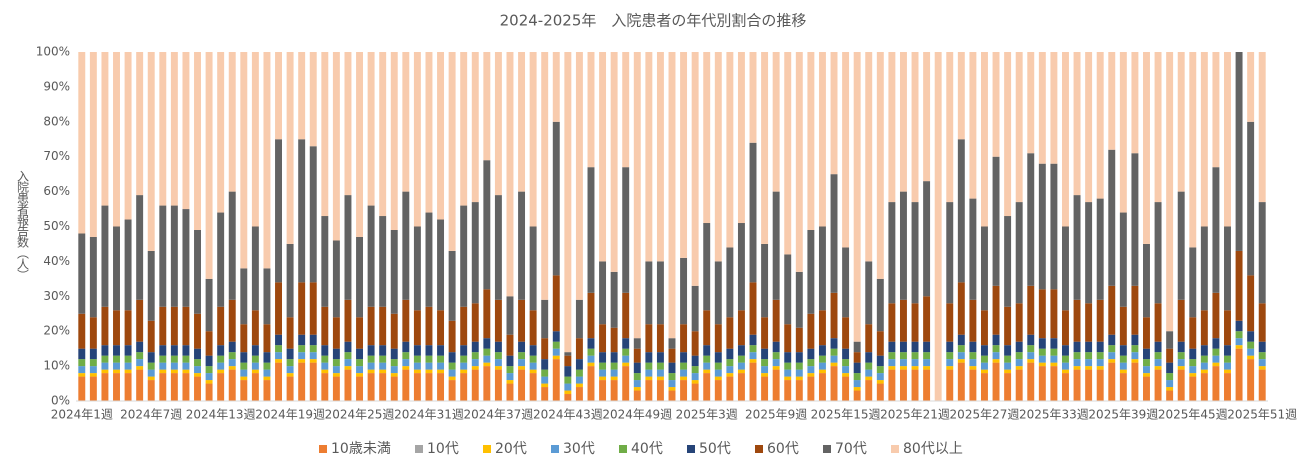 Image resolution: width=1307 pixels, height=473 pixels. What do you see at coordinates (1054, 415) in the screenshot?
I see `x-tick-label: 2025年33週` at bounding box center [1054, 415].